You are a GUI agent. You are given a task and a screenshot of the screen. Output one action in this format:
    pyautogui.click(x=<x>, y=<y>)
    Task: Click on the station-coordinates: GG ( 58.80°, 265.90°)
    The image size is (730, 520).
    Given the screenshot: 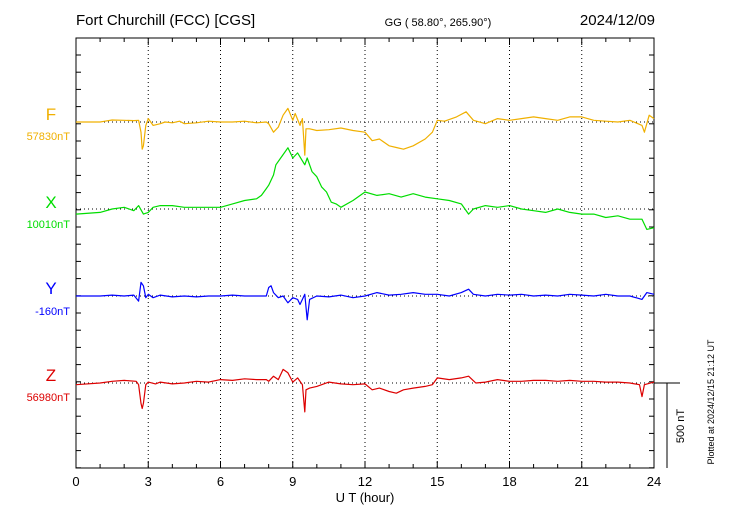 What is the action you would take?
    pyautogui.click(x=438, y=23)
    